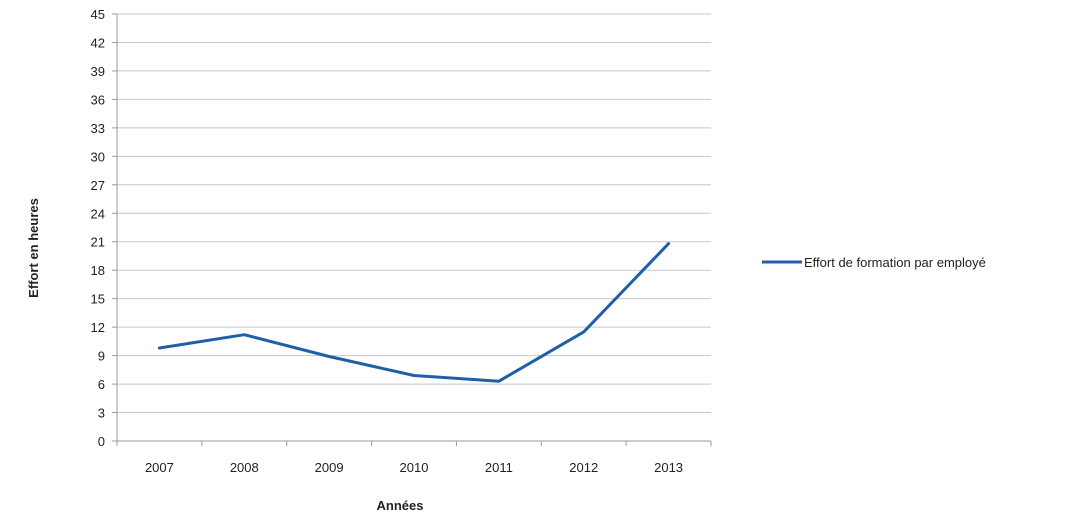  I want to click on y-tick-label: 24, so click(98, 213).